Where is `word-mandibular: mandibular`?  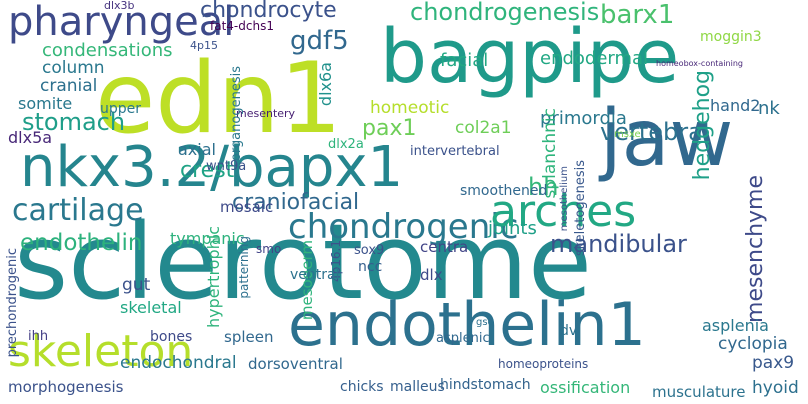
word-mandibular: mandibular is located at coordinates (618, 244).